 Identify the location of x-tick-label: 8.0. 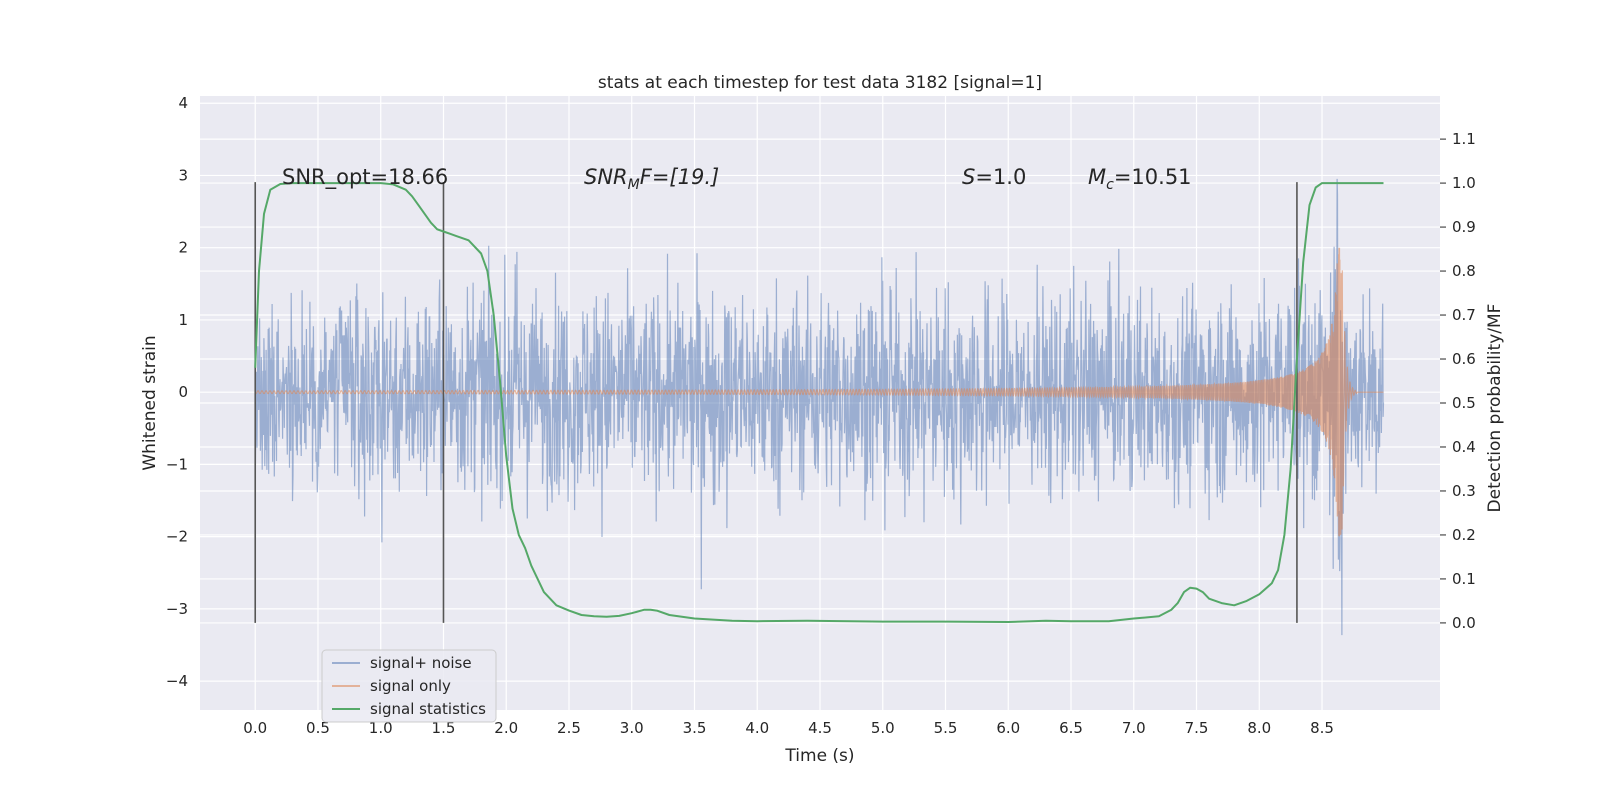
(1259, 728).